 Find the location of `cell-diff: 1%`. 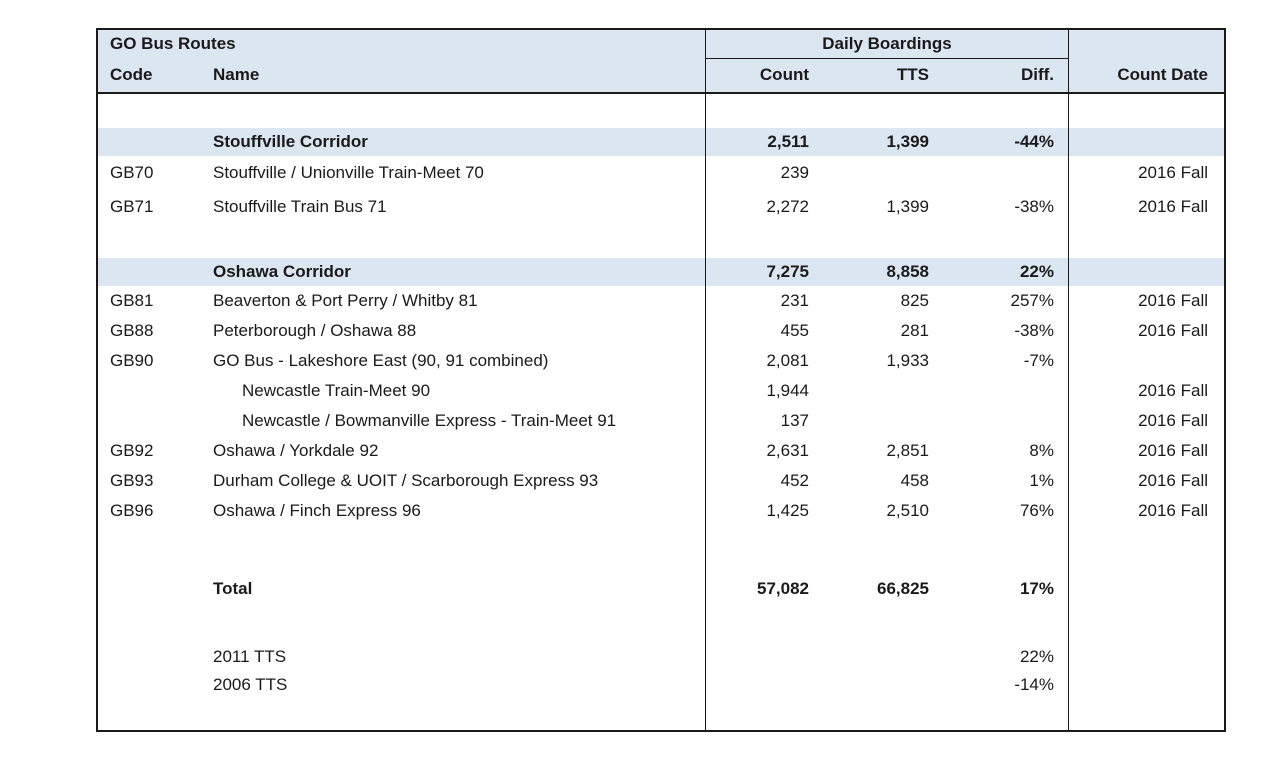

cell-diff: 1% is located at coordinates (1041, 480).